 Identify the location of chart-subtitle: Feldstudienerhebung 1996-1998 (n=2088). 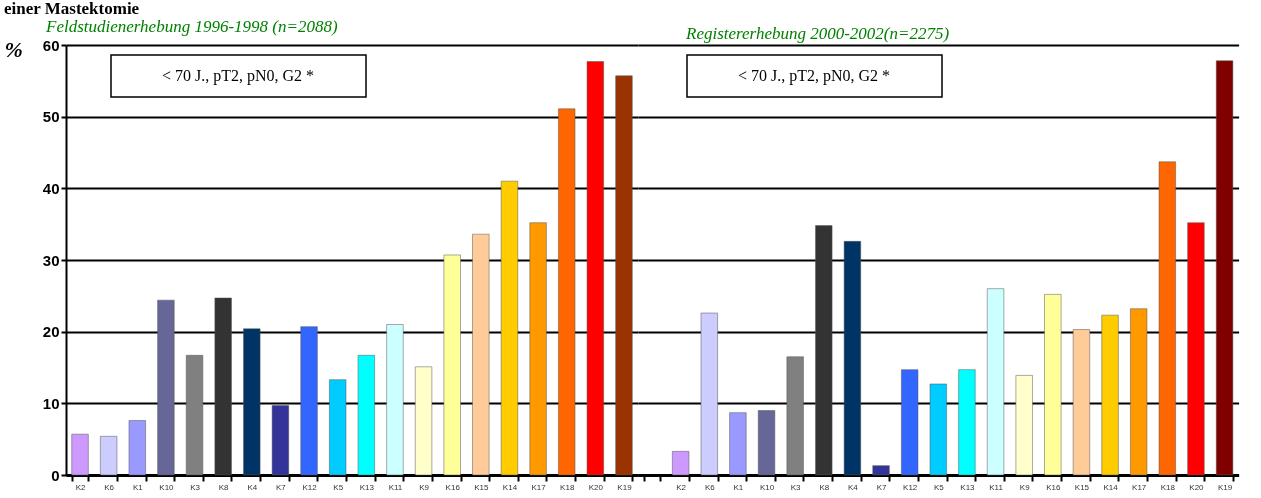
(191, 26).